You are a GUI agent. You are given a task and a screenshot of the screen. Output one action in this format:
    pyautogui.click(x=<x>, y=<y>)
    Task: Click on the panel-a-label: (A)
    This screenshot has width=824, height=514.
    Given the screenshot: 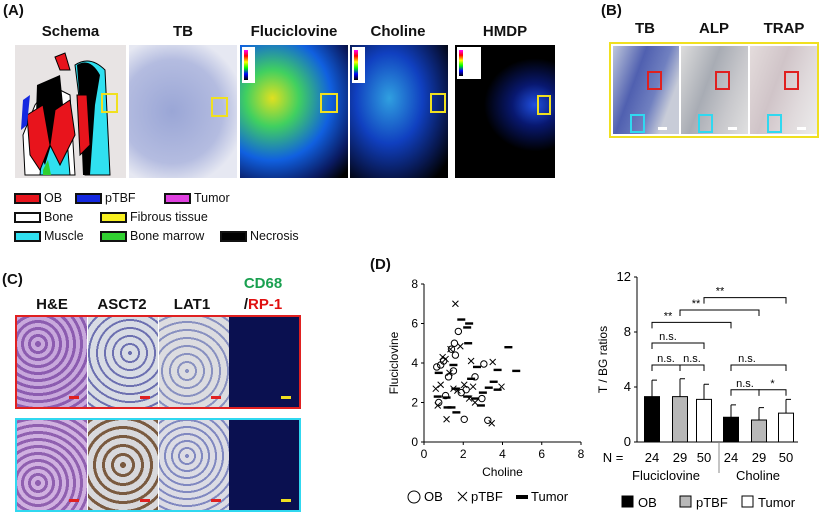 What is the action you would take?
    pyautogui.click(x=13, y=10)
    